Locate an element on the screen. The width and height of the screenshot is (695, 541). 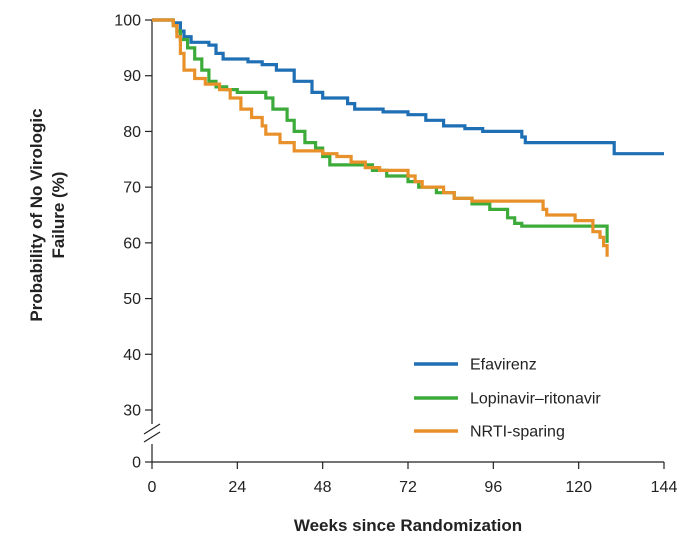
y-tick-label: 100 is located at coordinates (127, 21).